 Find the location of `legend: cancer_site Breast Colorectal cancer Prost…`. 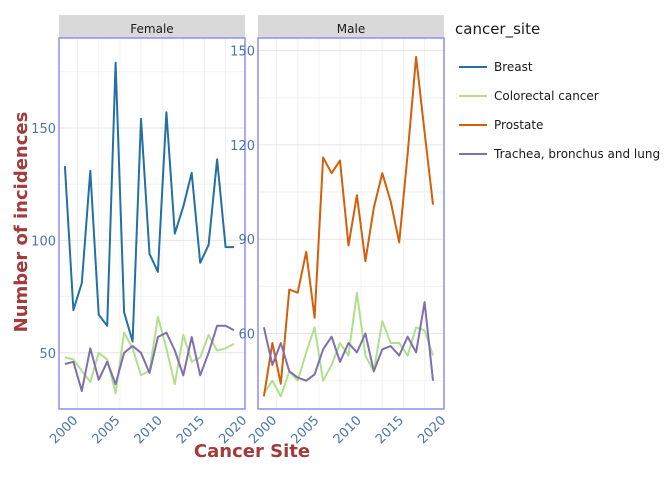

legend: cancer_site Breast Colorectal cancer Prost… is located at coordinates (557, 90).